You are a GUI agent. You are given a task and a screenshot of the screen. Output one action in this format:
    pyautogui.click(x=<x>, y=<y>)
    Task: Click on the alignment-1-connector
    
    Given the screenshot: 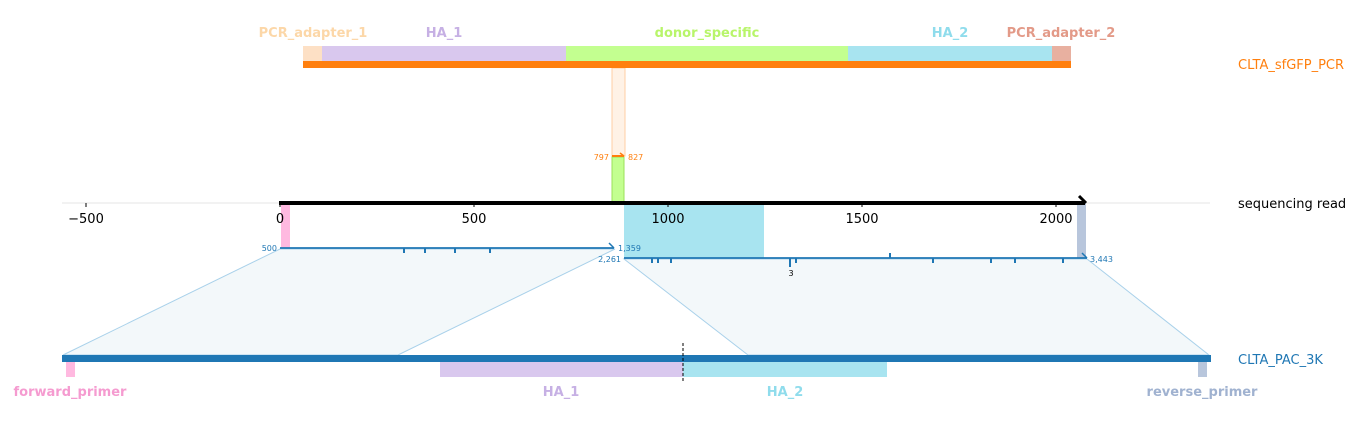 What is the action you would take?
    pyautogui.click(x=339, y=302)
    